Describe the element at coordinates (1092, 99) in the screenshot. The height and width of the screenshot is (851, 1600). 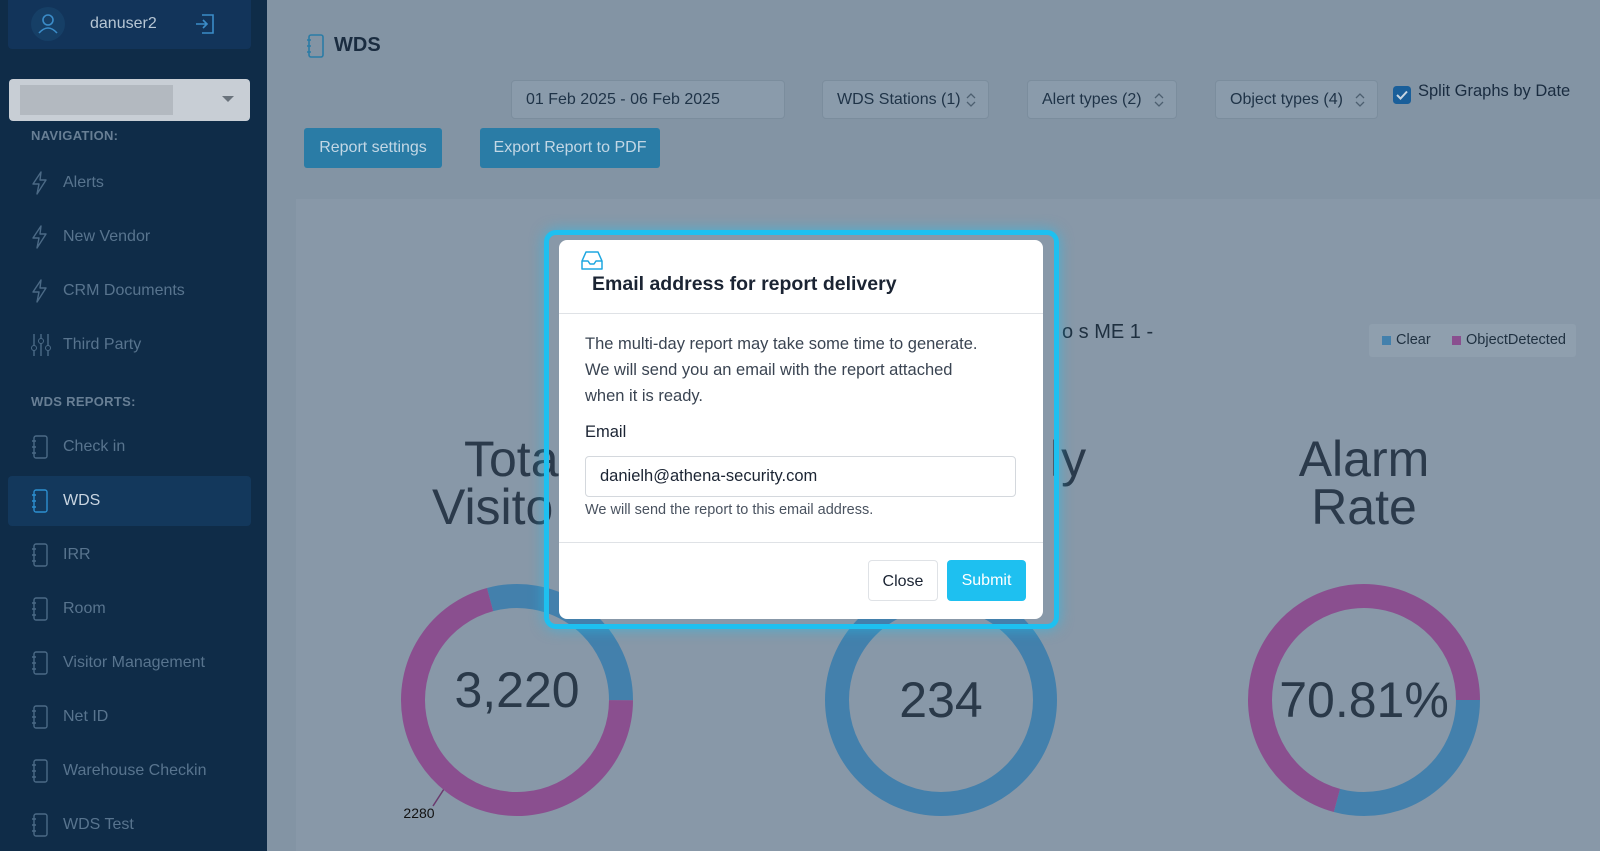
I see `filter-label: Alert types (2)` at that location.